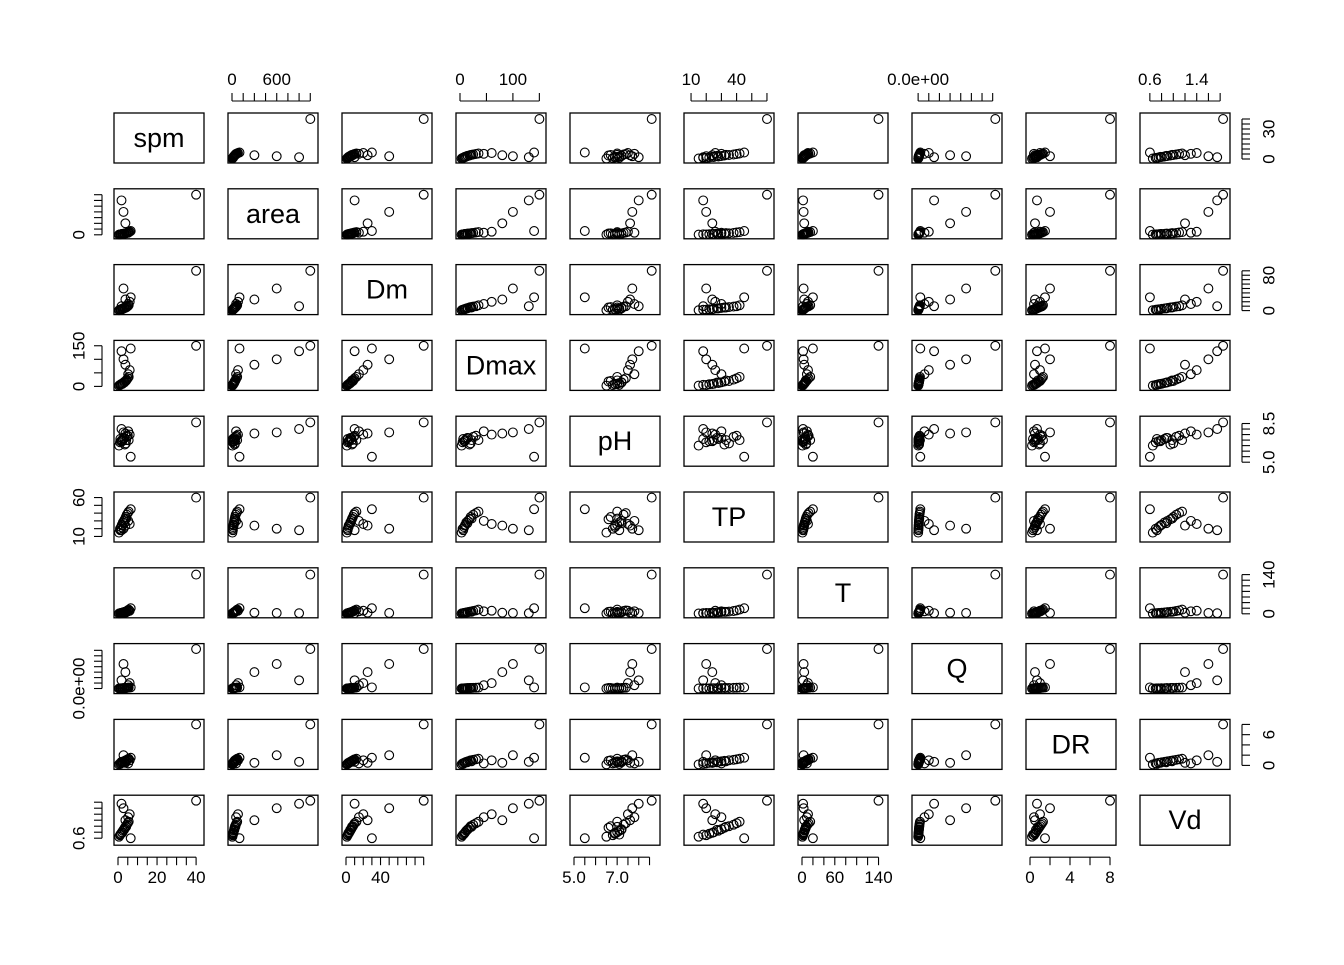 This screenshot has width=1344, height=965. Describe the element at coordinates (78, 689) in the screenshot. I see `tick-label: 0.0e+00` at that location.